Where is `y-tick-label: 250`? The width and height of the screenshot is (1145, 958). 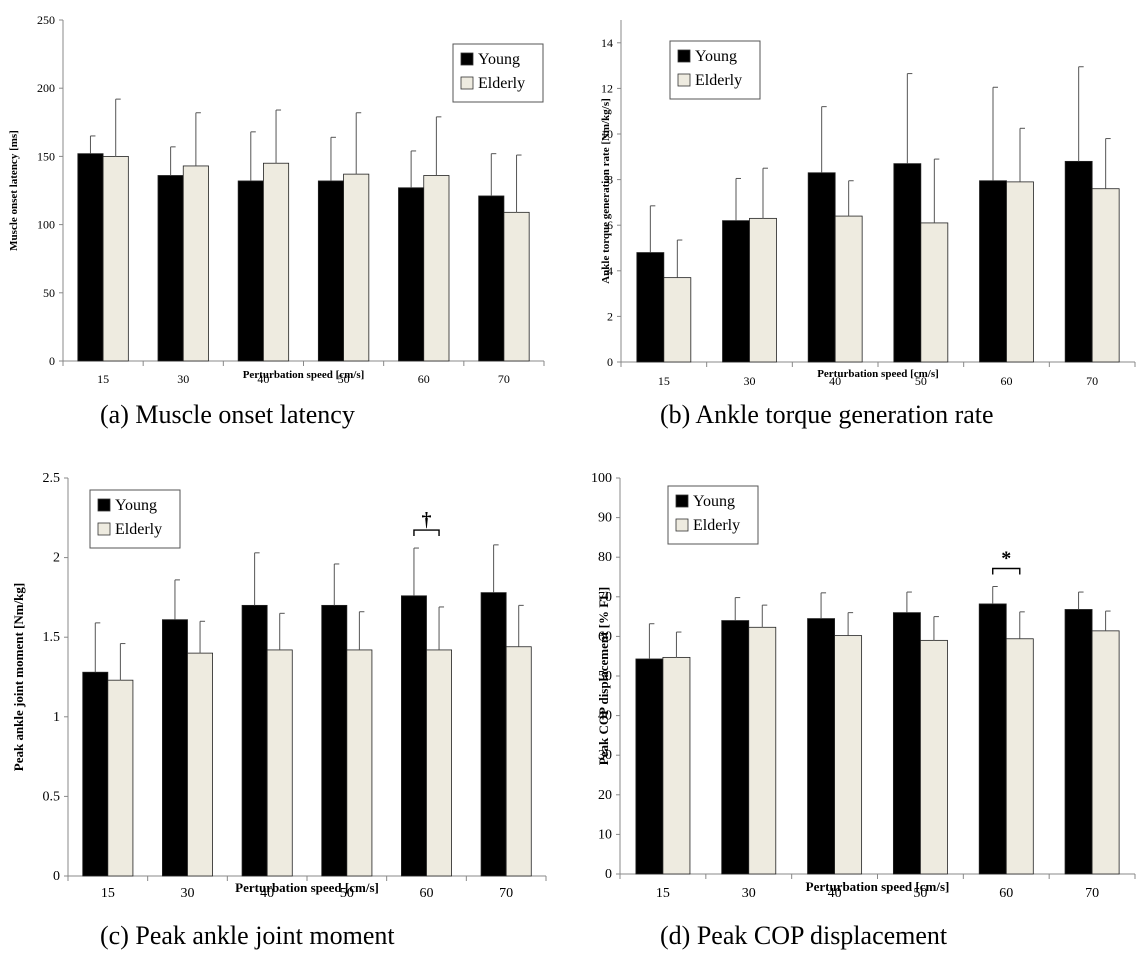 y-tick-label: 250 is located at coordinates (46, 20).